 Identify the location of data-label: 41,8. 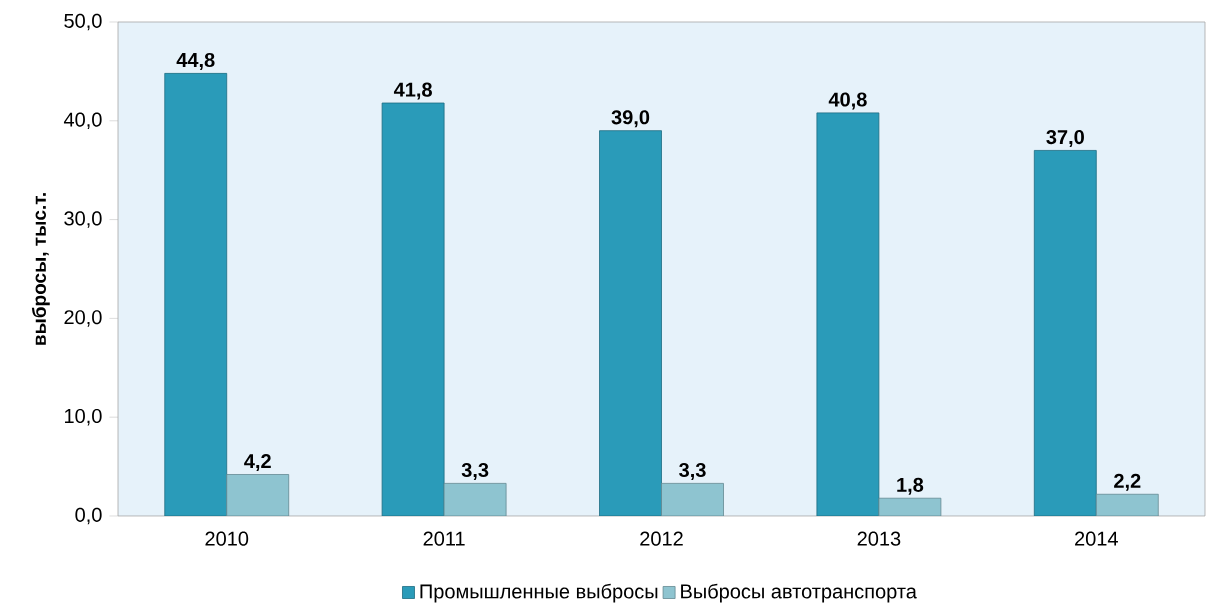
(412, 91).